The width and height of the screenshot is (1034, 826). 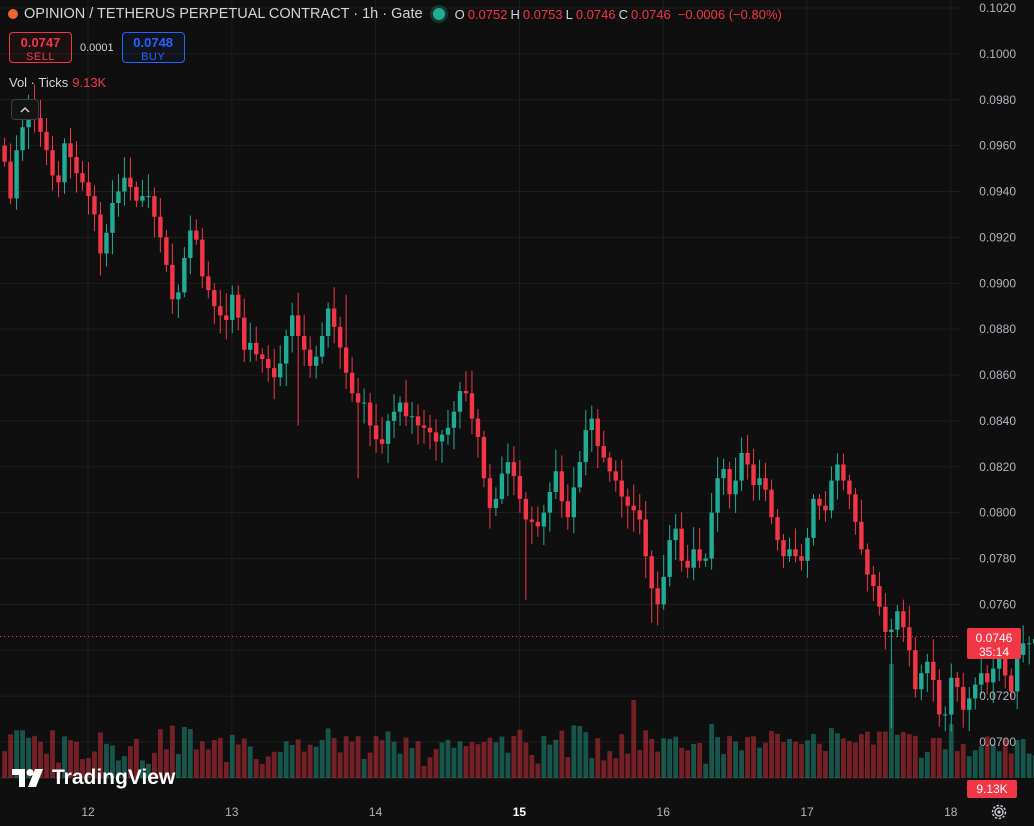 What do you see at coordinates (997, 559) in the screenshot?
I see `price-tick-label: 0.0780` at bounding box center [997, 559].